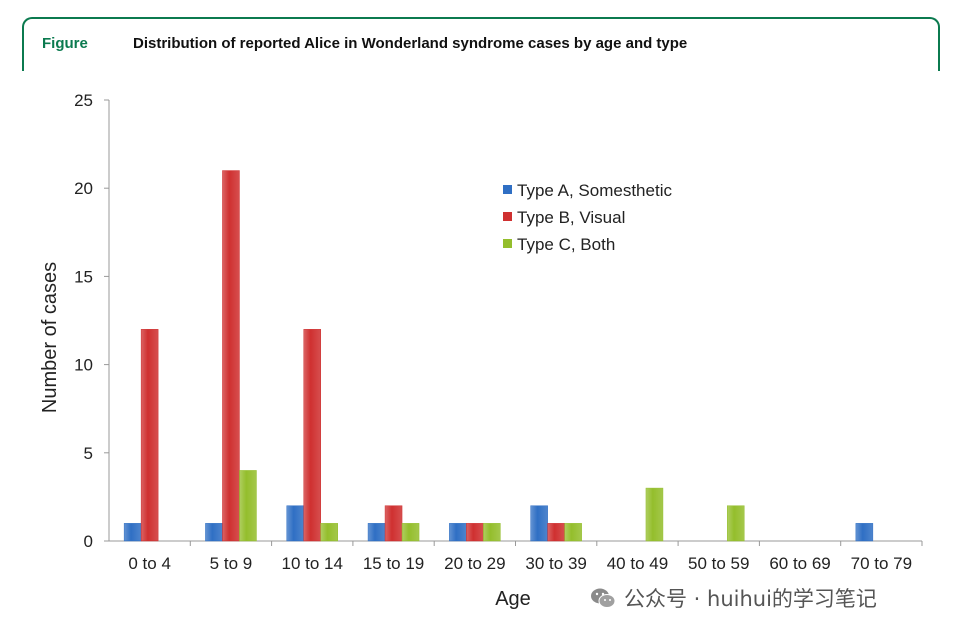 This screenshot has height=634, width=972. Describe the element at coordinates (149, 563) in the screenshot. I see `x-tick-label: 0 to 4` at that location.